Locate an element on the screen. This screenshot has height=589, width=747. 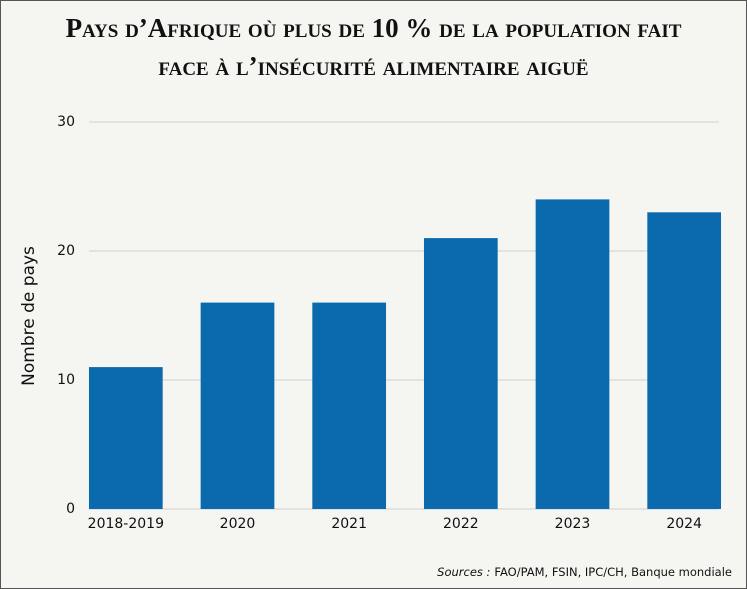
source-text: FAO/PAM, FSIN, IPC/CH, Banque mondiale is located at coordinates (613, 572).